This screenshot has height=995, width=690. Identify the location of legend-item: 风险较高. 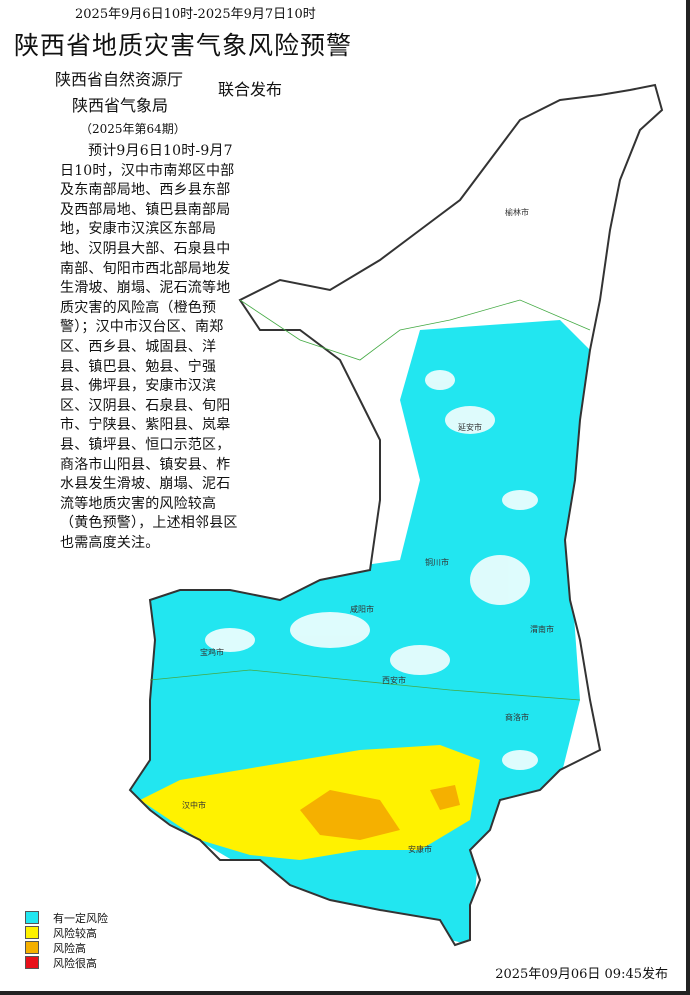
(66, 932).